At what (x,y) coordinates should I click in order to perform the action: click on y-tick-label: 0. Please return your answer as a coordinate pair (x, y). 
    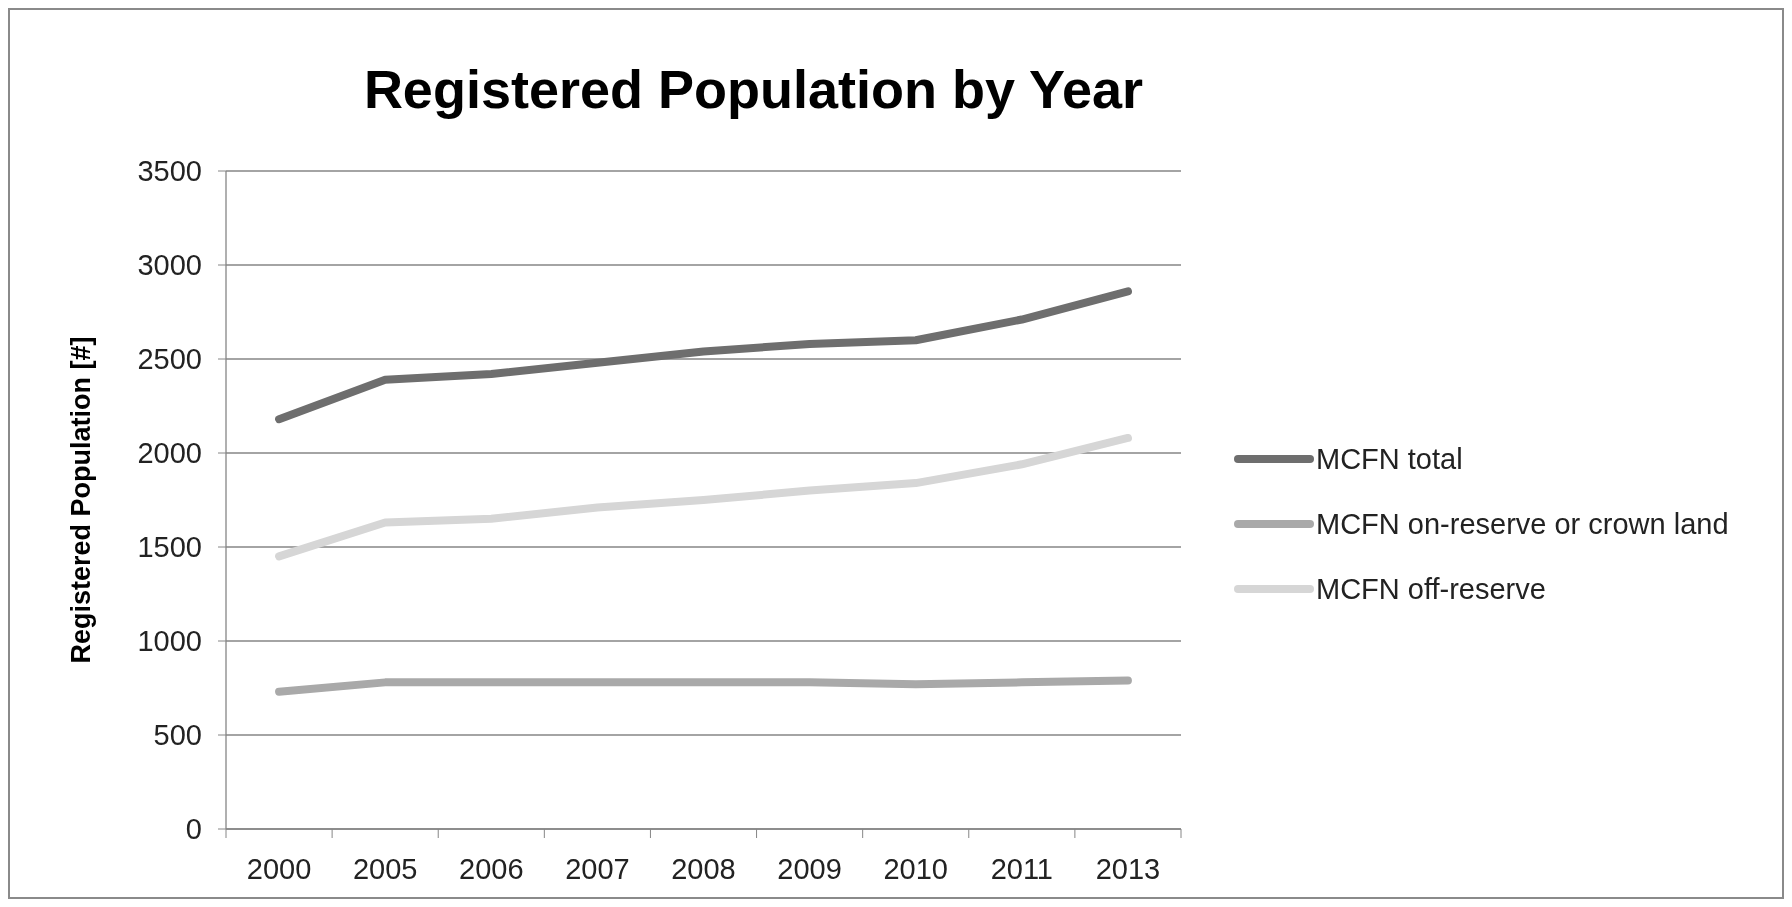
    Looking at the image, I should click on (193, 829).